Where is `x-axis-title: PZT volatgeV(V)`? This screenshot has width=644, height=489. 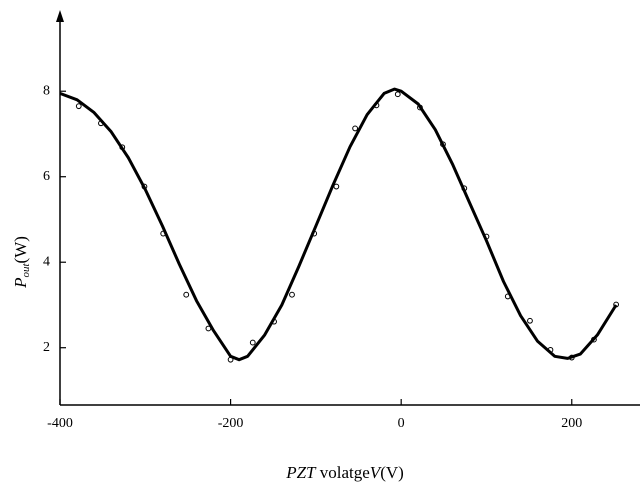
x-axis-title: PZT volatgeV(V) is located at coordinates (344, 472).